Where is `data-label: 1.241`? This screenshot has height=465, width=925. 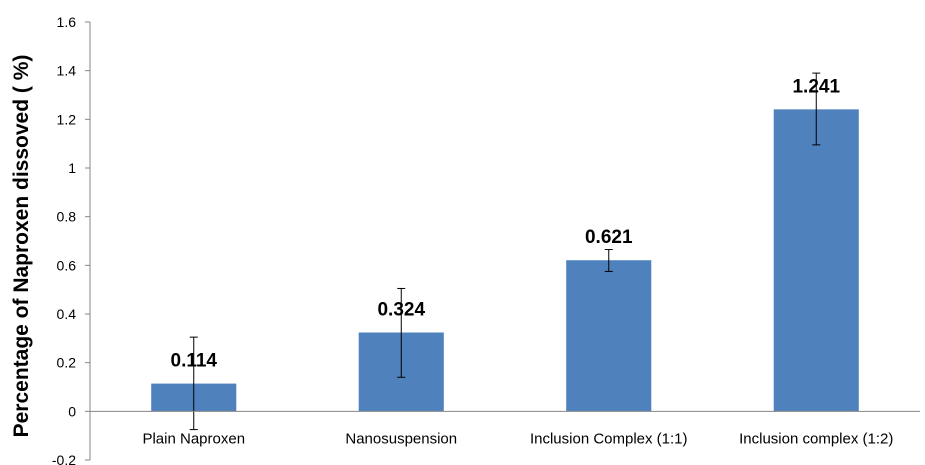 data-label: 1.241 is located at coordinates (816, 86).